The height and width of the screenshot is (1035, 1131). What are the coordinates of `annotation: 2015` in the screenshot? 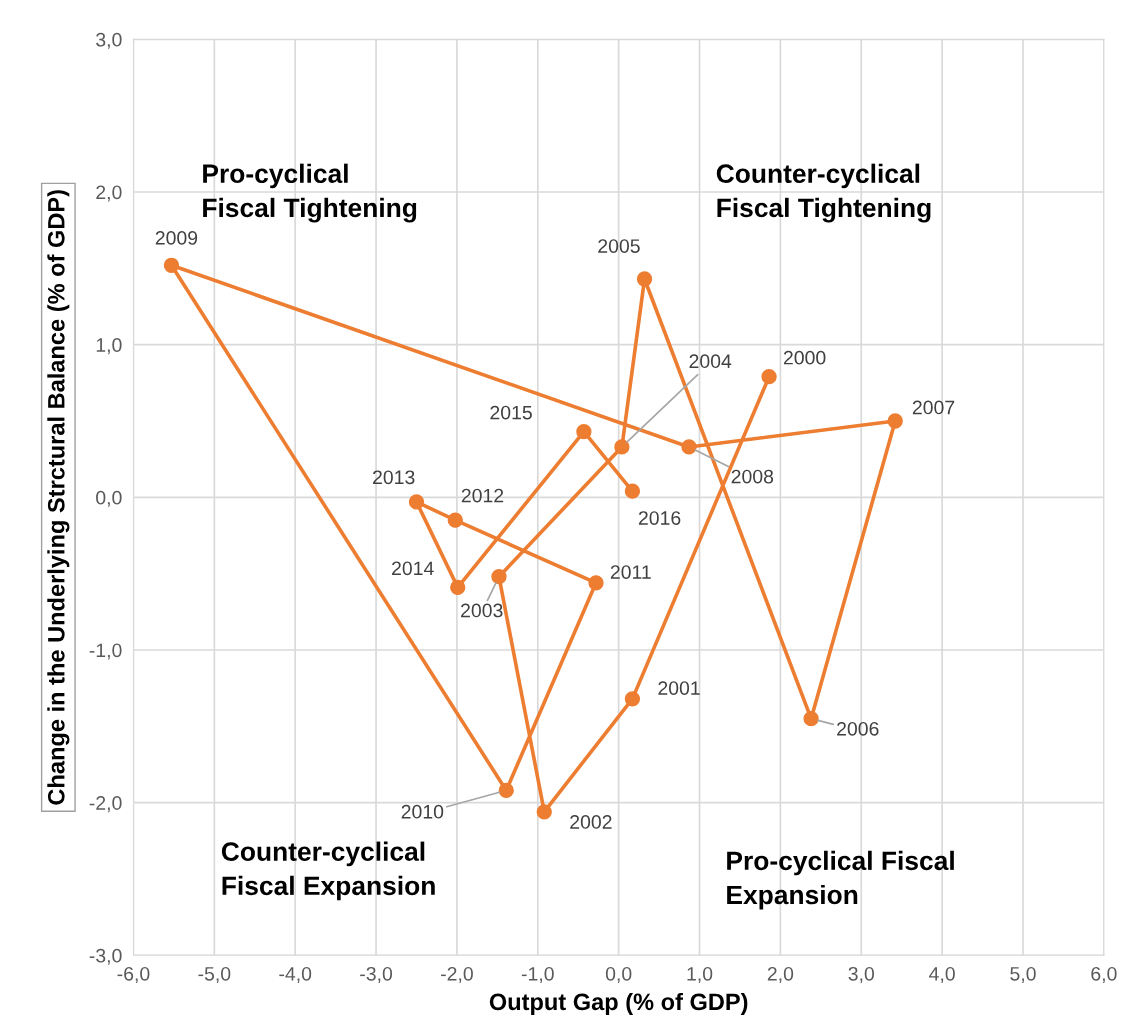 It's located at (511, 412).